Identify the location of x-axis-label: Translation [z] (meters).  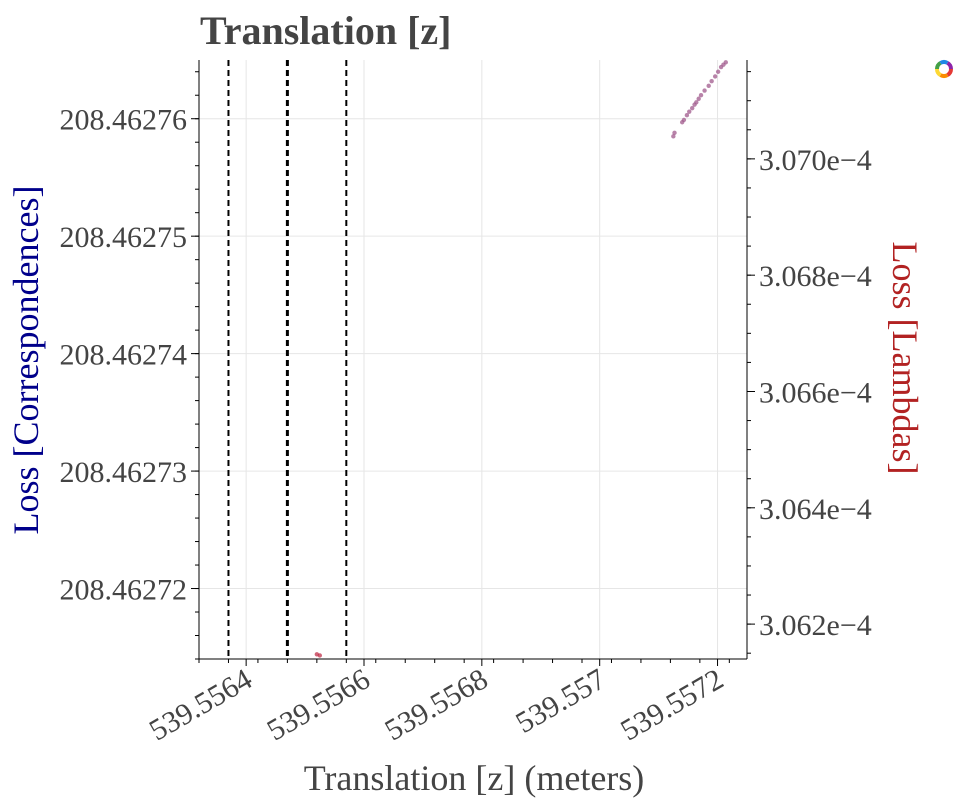
(474, 778).